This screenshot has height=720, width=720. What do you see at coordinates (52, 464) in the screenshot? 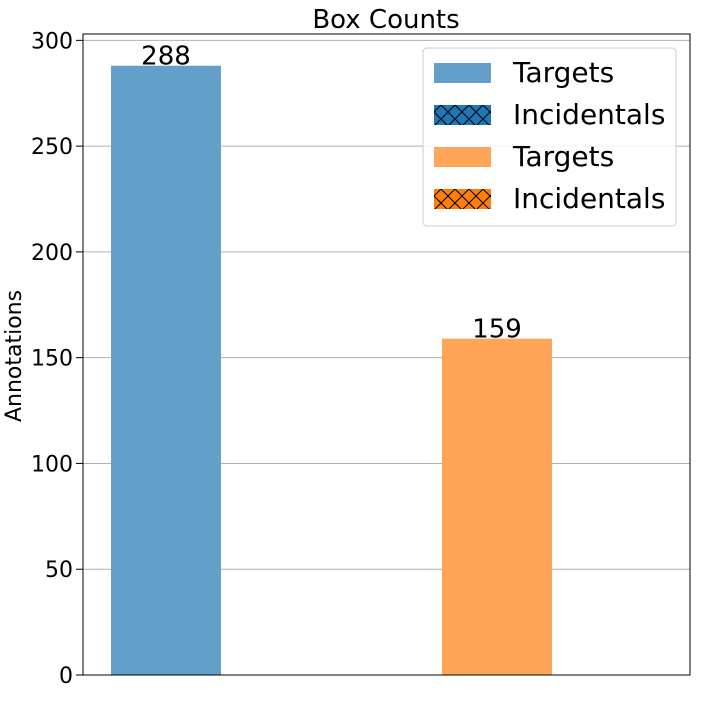
I see `y-tick-label: 100` at bounding box center [52, 464].